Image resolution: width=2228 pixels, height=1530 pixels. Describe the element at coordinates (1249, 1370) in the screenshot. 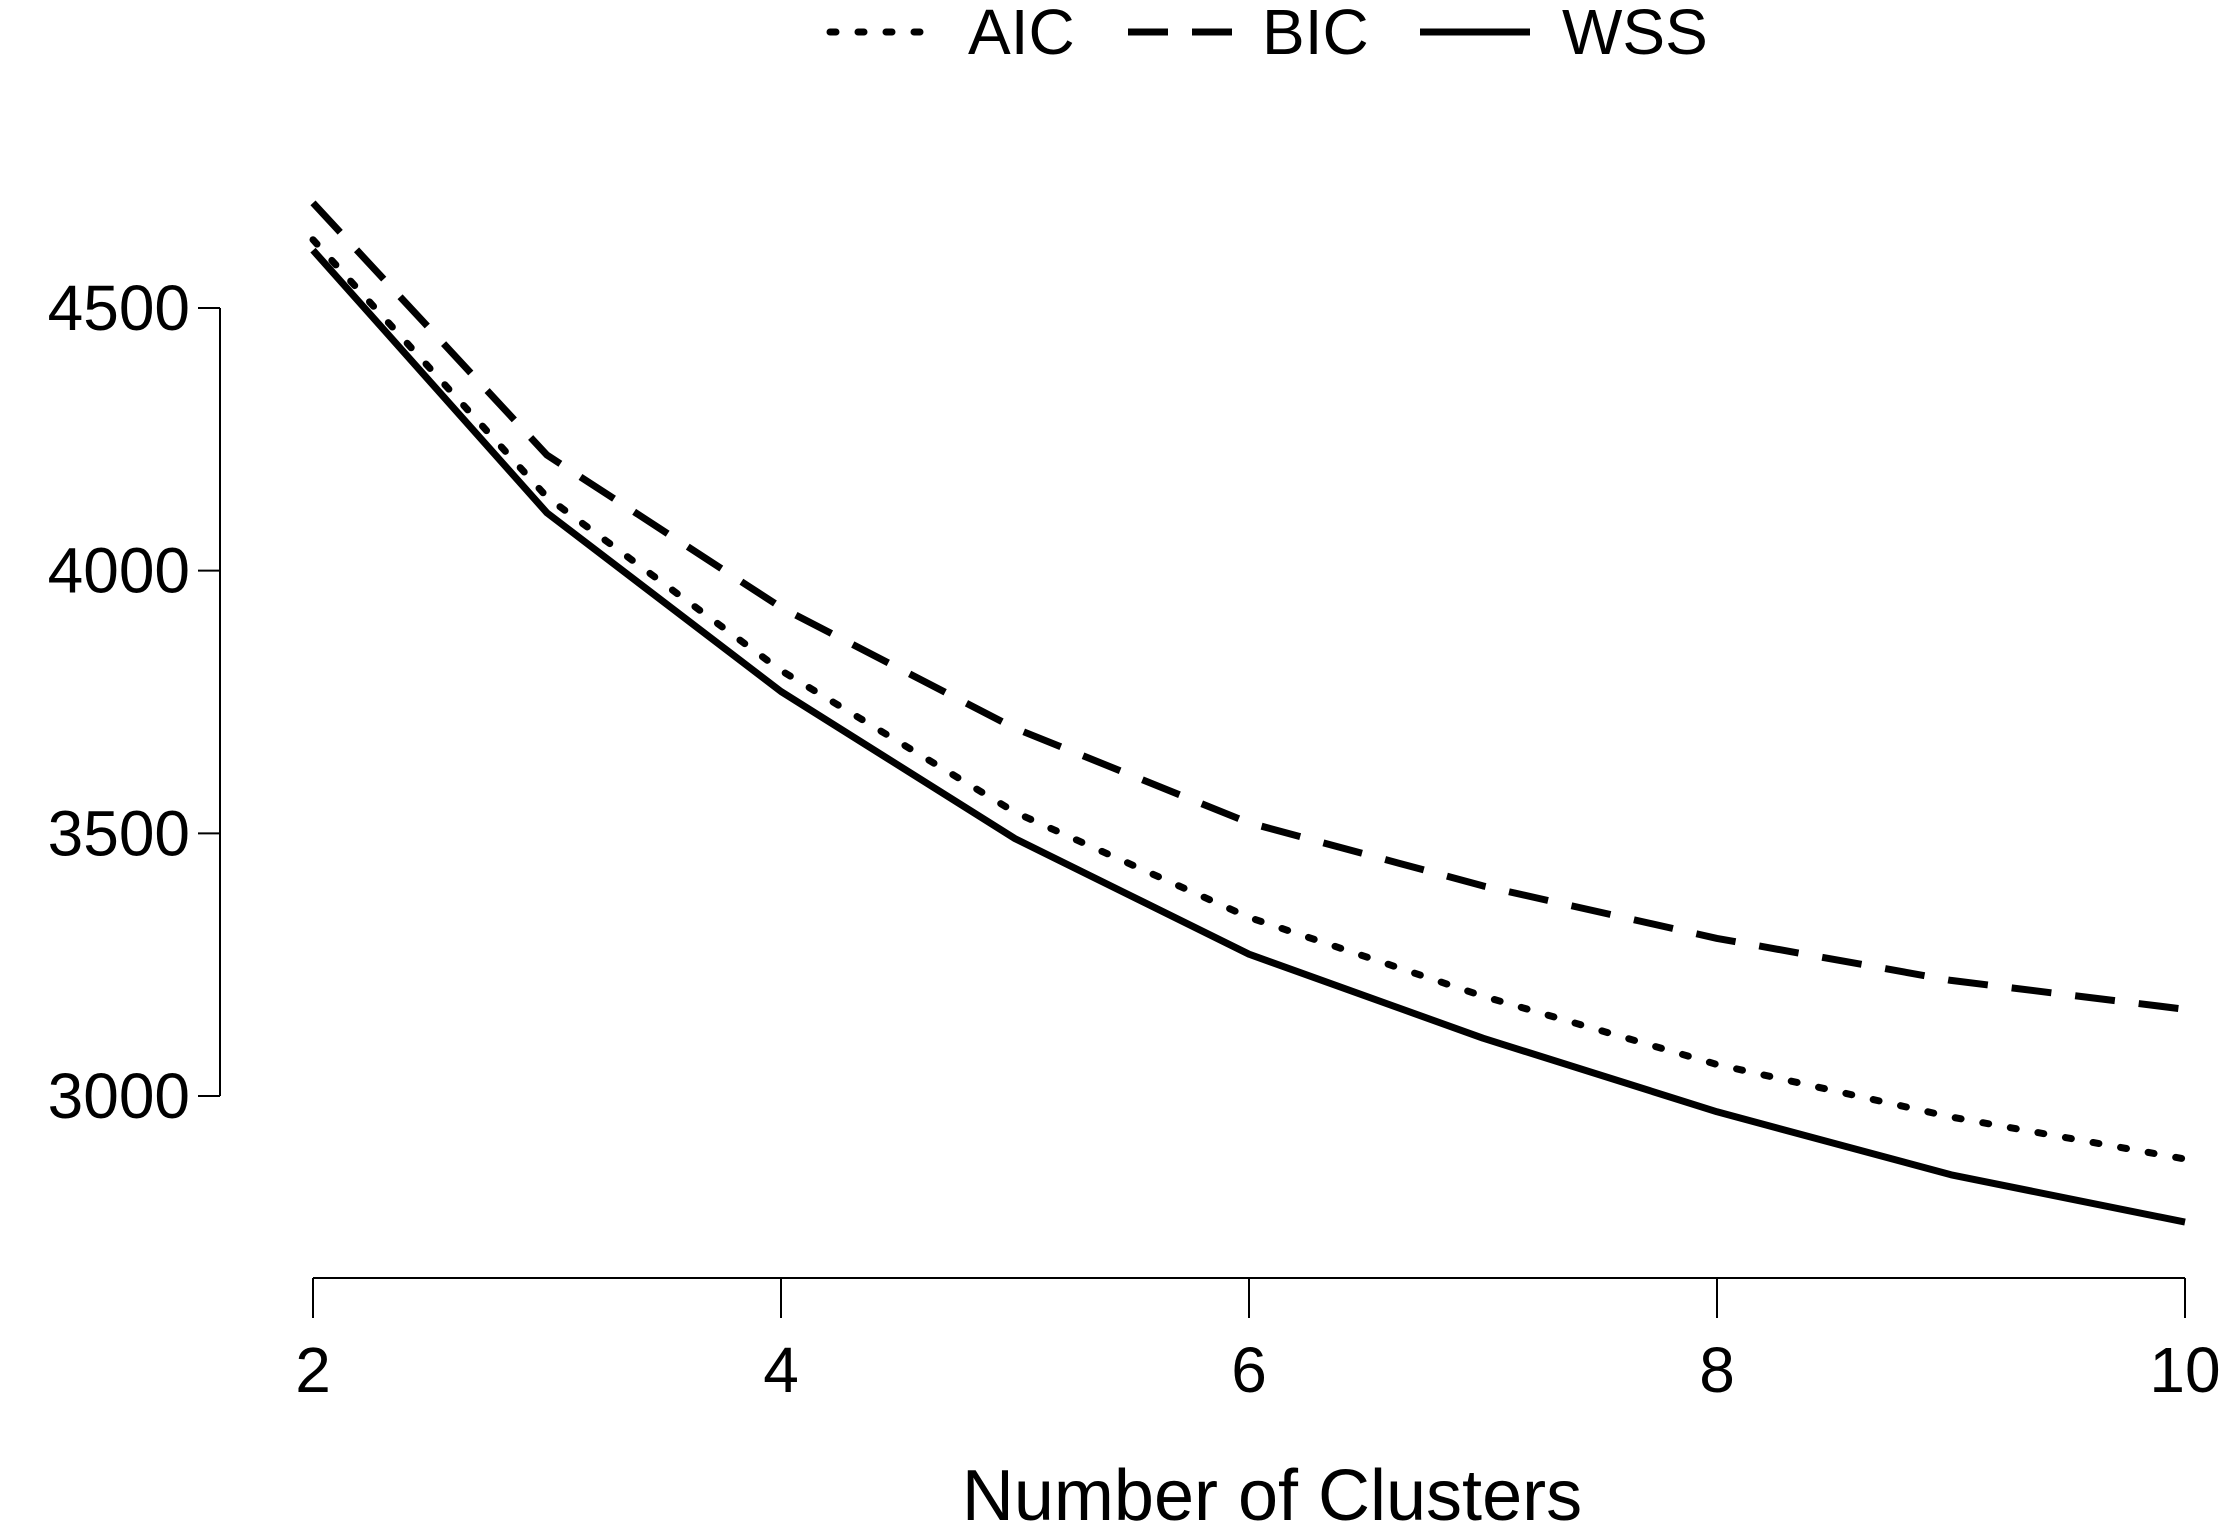

I see `x-tick-label: 6` at that location.